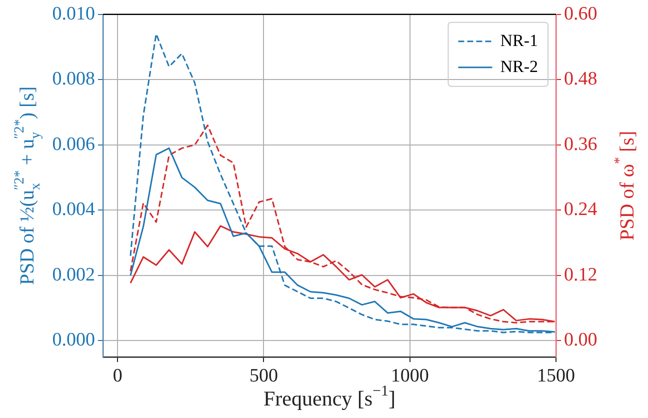  Describe the element at coordinates (556, 375) in the screenshot. I see `x-tick-label: 1500` at that location.